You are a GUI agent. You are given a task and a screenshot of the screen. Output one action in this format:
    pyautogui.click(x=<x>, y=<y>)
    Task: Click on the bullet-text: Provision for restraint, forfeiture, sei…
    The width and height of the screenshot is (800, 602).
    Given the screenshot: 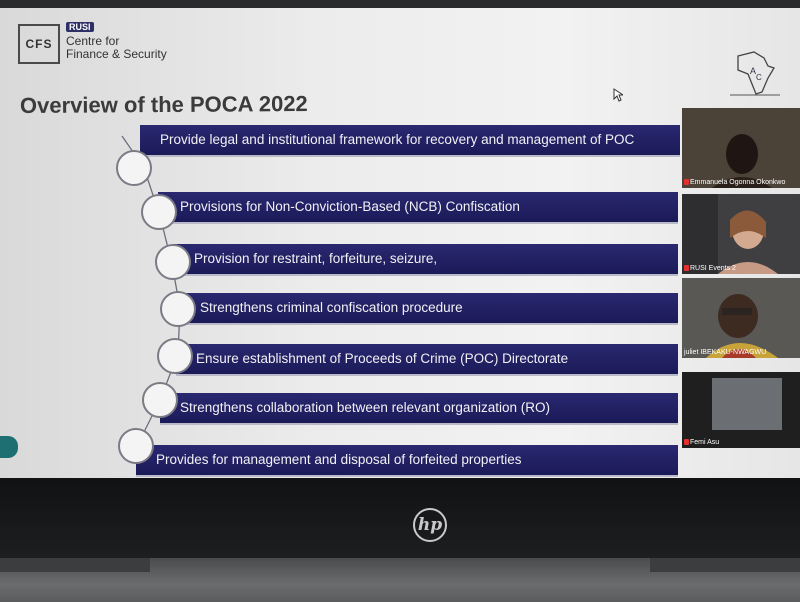 What is the action you would take?
    pyautogui.click(x=316, y=258)
    